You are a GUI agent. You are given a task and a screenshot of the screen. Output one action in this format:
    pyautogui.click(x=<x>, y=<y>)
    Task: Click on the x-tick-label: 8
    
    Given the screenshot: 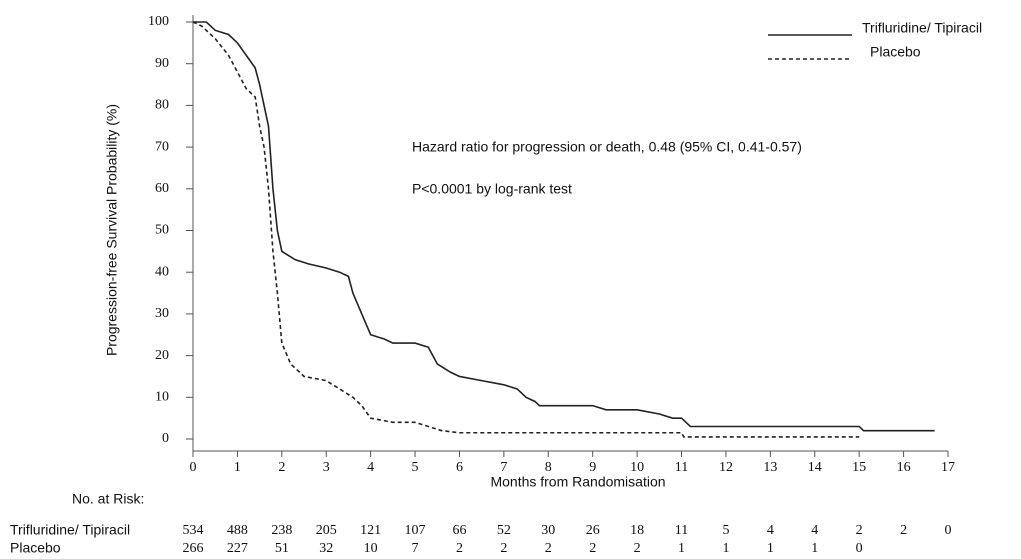 What is the action you would take?
    pyautogui.click(x=548, y=467)
    